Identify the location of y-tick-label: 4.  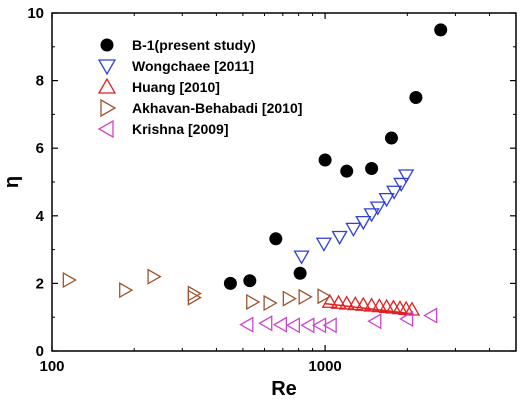
(40, 216).